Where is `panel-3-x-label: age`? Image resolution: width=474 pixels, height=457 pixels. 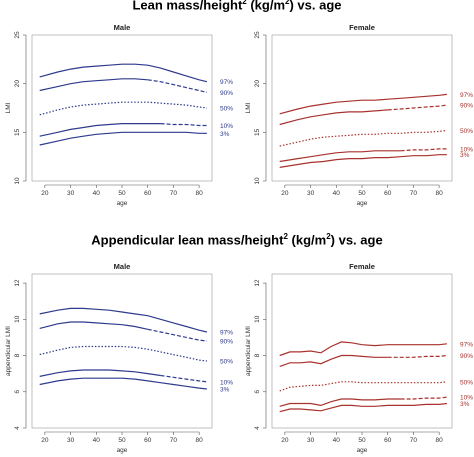 panel-3-x-label: age is located at coordinates (122, 450).